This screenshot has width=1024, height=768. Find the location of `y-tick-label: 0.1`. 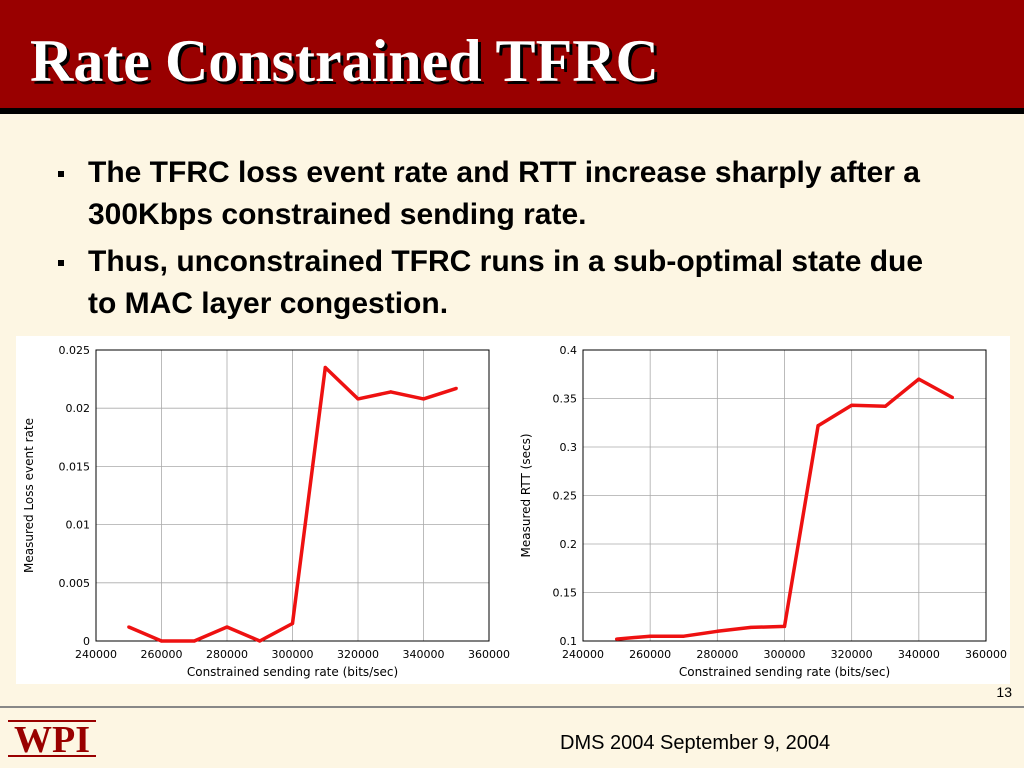

y-tick-label: 0.1 is located at coordinates (569, 641).